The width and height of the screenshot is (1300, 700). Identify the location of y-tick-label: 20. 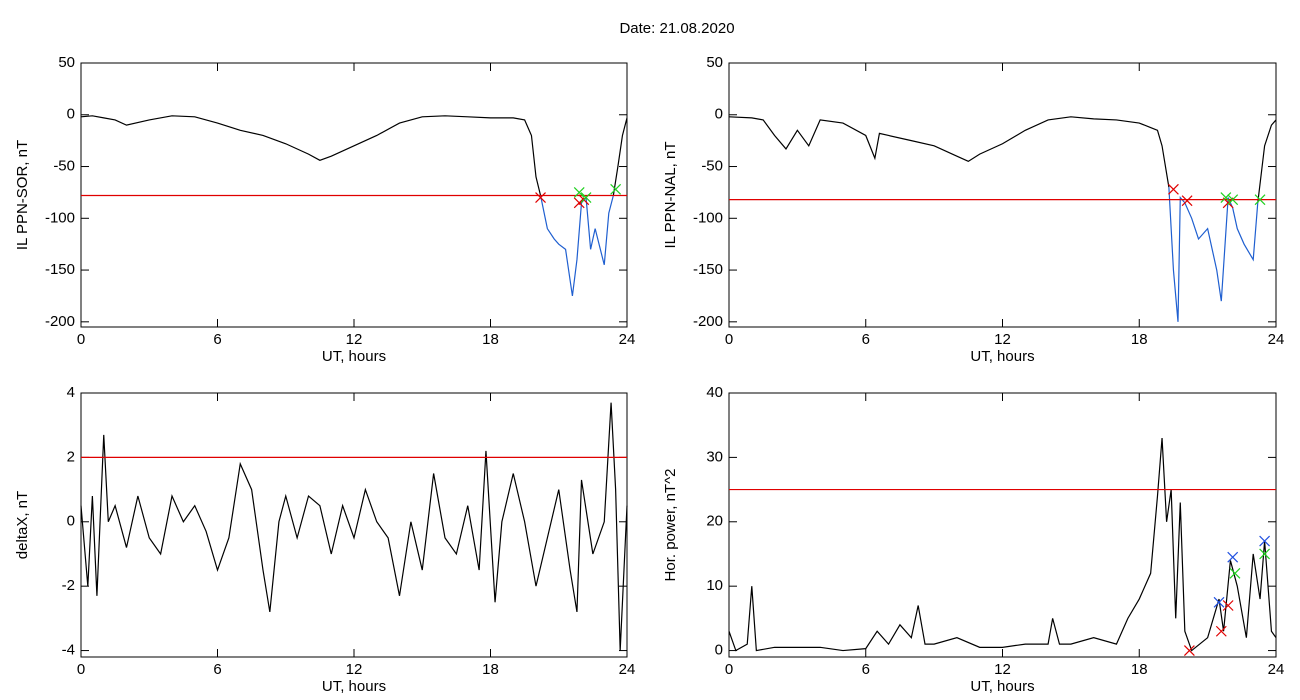
(714, 521).